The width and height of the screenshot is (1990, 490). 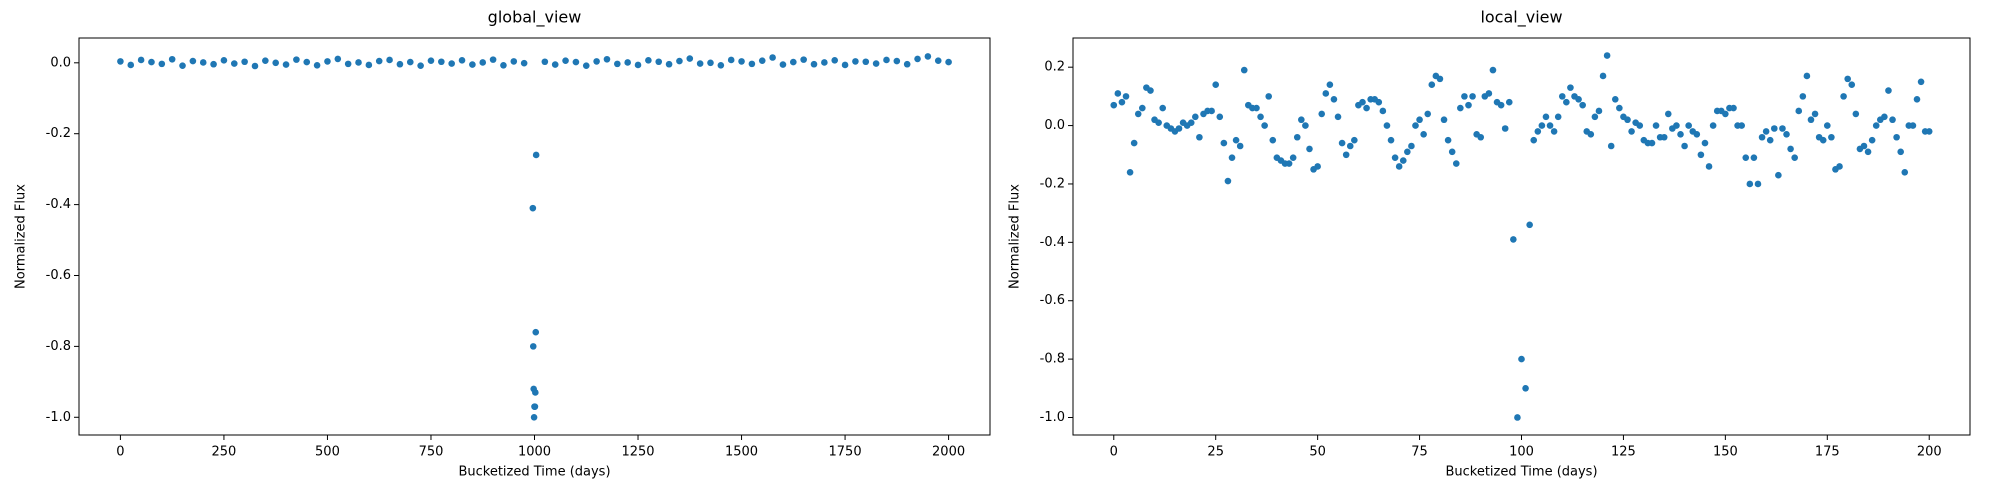 I want to click on x-axis-label: Bucketized Time (days), so click(x=1521, y=472).